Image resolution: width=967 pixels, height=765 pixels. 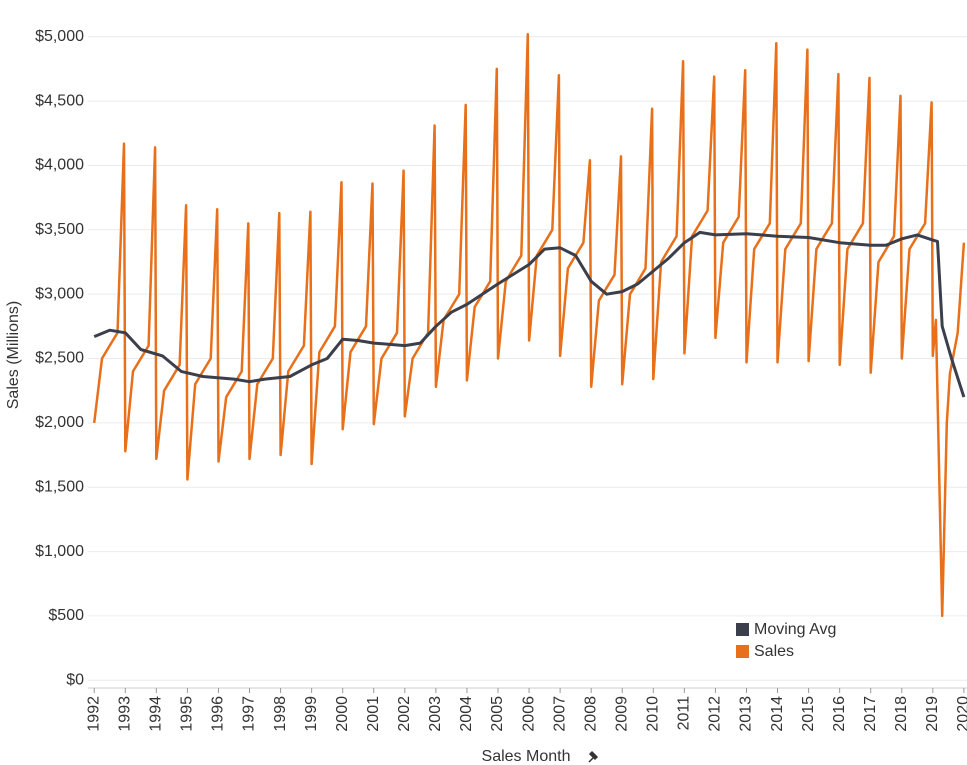 I want to click on x-tick-label: 2006, so click(x=528, y=714).